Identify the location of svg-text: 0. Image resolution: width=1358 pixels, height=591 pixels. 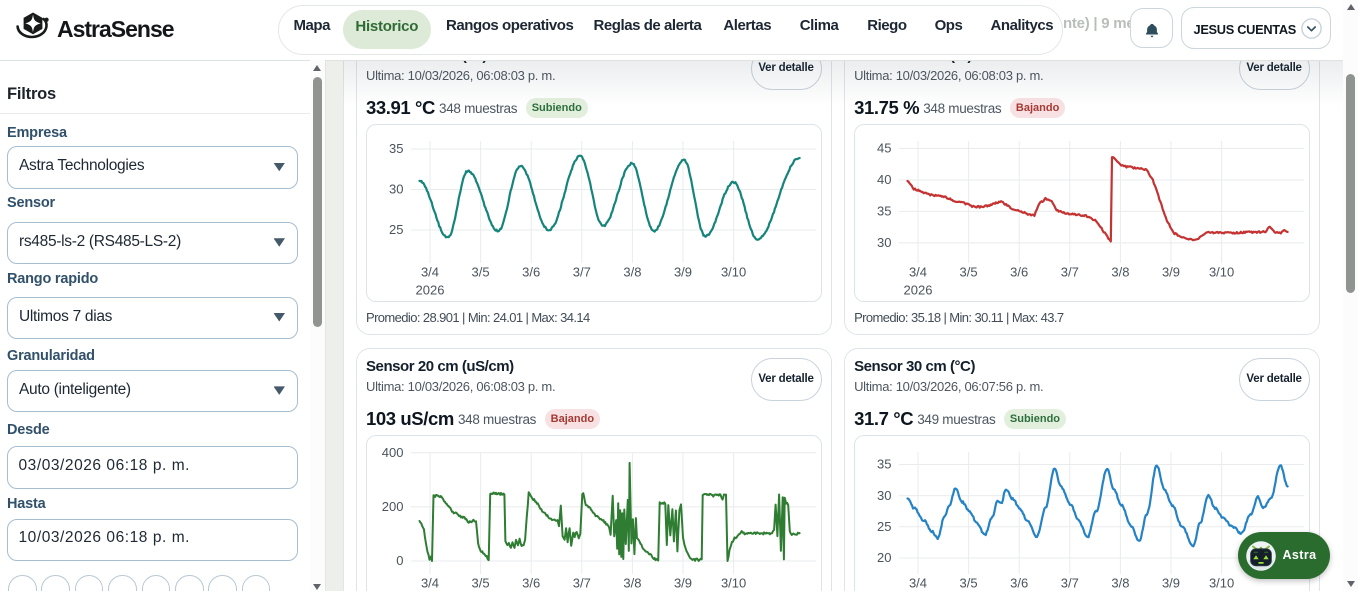
(399, 560).